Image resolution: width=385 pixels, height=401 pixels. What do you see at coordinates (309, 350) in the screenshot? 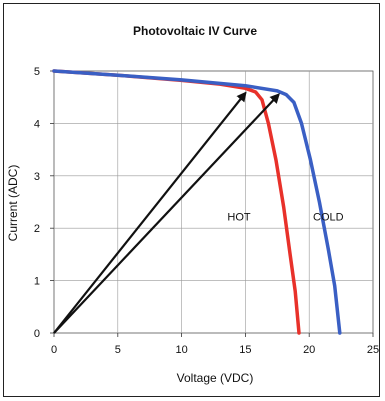
I see `x-tick-label: 20` at bounding box center [309, 350].